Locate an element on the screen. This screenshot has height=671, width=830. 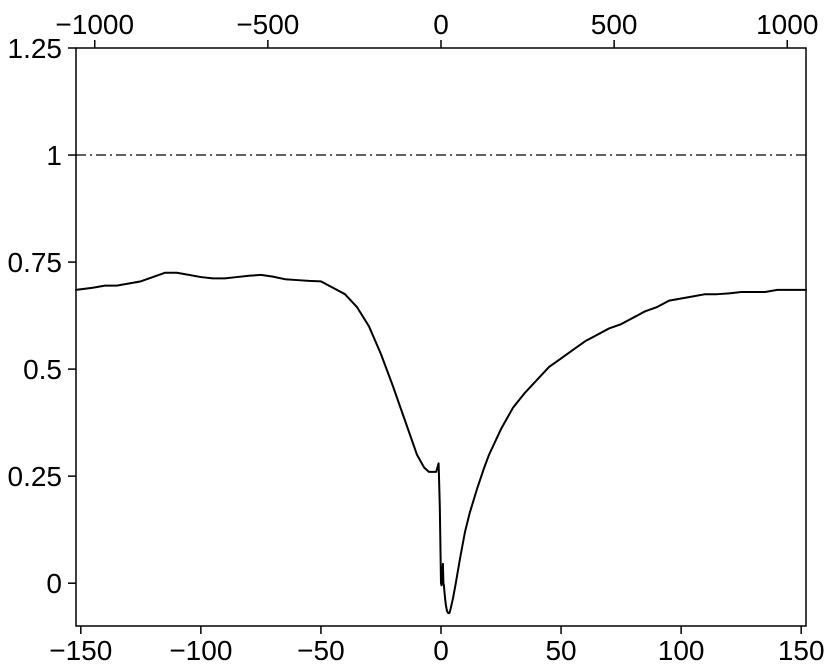
left-axis-tick-label: 0.75 is located at coordinates (35, 262).